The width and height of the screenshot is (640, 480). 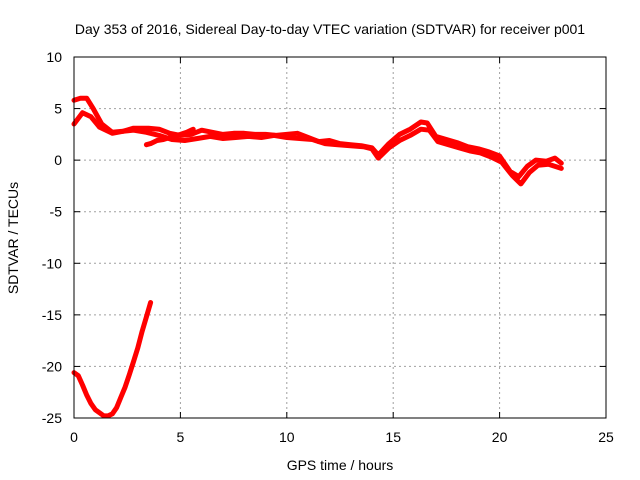 What do you see at coordinates (52, 366) in the screenshot?
I see `y-tick-label: -20` at bounding box center [52, 366].